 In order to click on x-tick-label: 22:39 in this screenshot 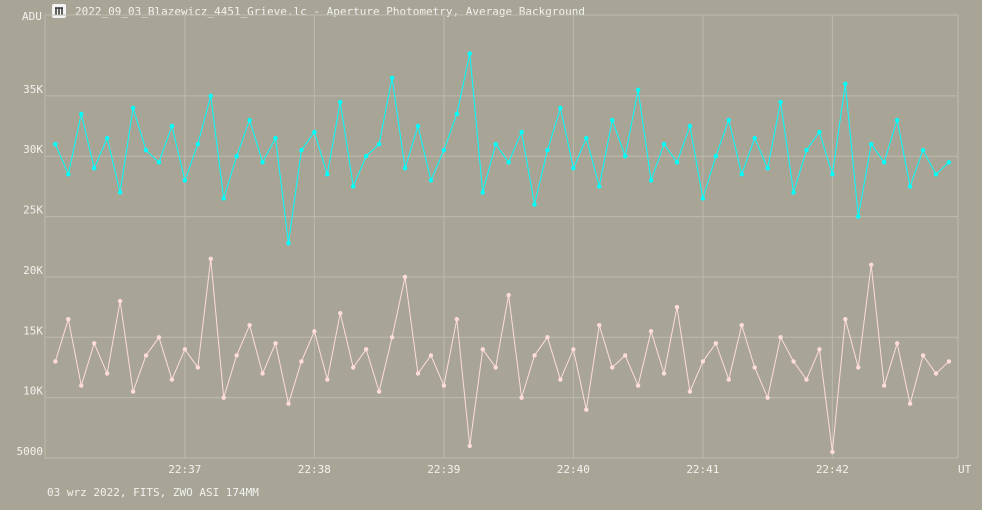, I will do `click(443, 469)`.